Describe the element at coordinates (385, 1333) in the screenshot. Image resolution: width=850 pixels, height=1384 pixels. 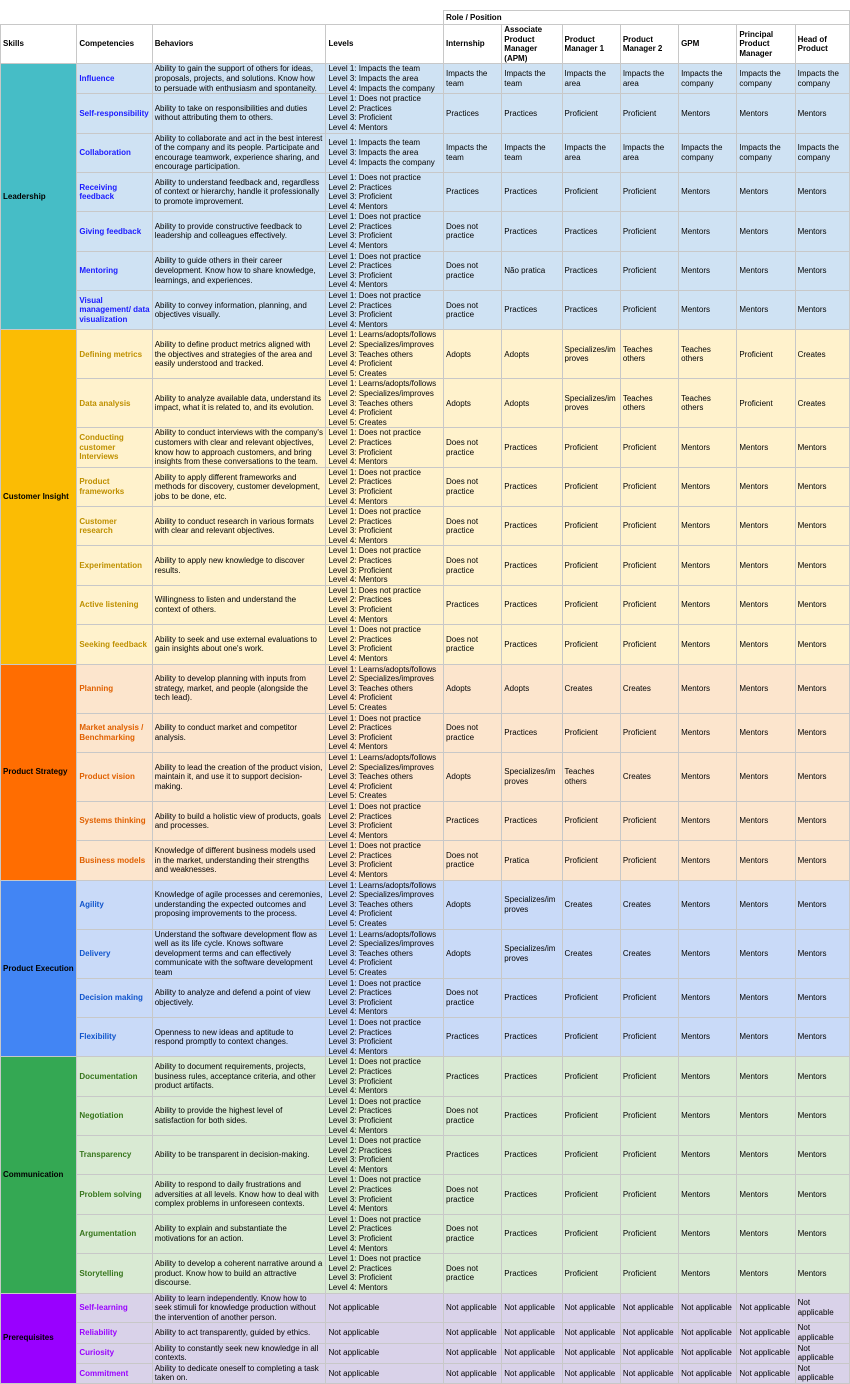
I see `levels: Not applicable` at that location.